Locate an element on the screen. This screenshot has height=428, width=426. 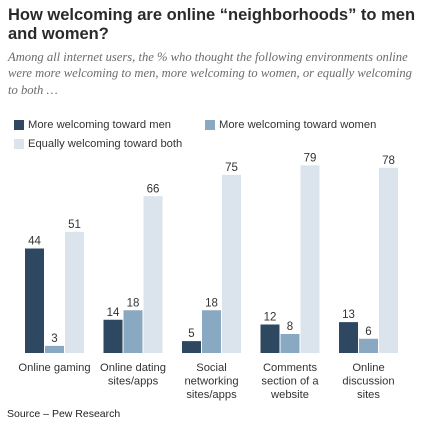
data-label-men-2: 5 is located at coordinates (191, 334).